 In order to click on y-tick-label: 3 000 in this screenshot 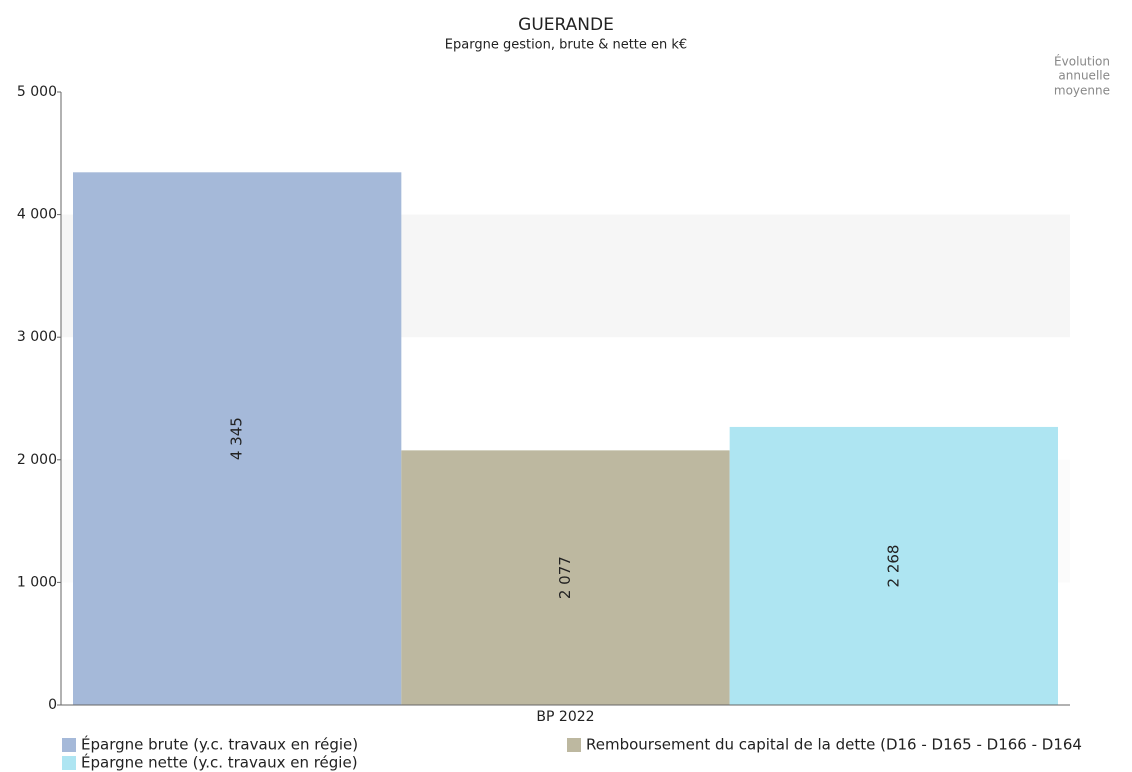, I will do `click(37, 337)`.